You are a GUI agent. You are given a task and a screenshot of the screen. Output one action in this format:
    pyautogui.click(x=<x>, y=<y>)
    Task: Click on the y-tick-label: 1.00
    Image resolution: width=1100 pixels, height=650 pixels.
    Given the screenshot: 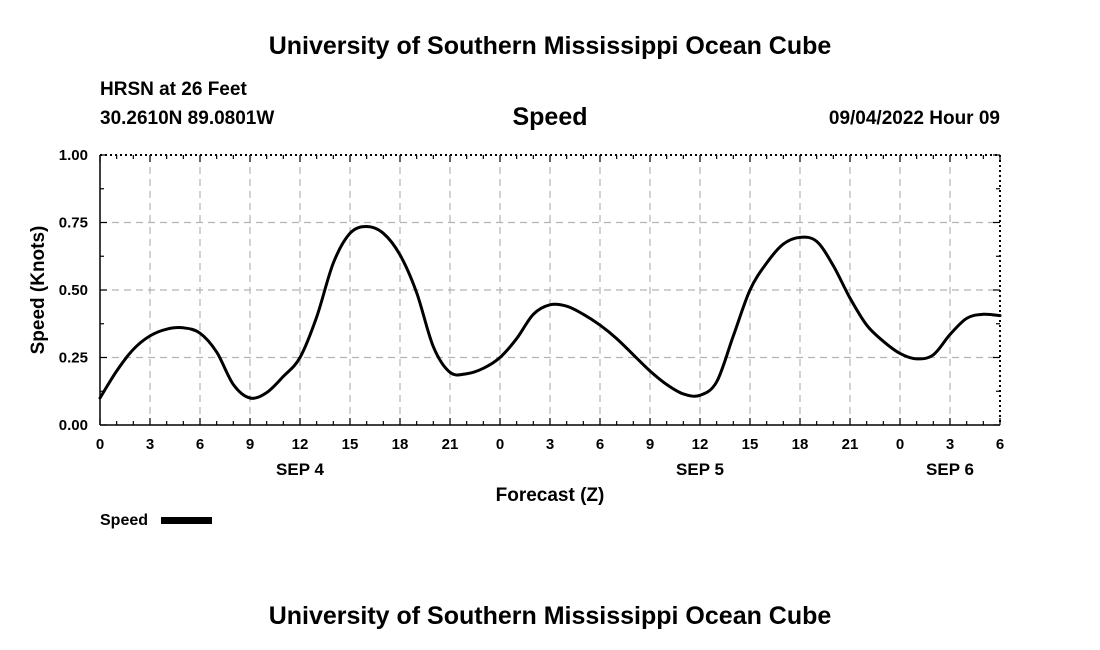 What is the action you would take?
    pyautogui.click(x=73, y=155)
    